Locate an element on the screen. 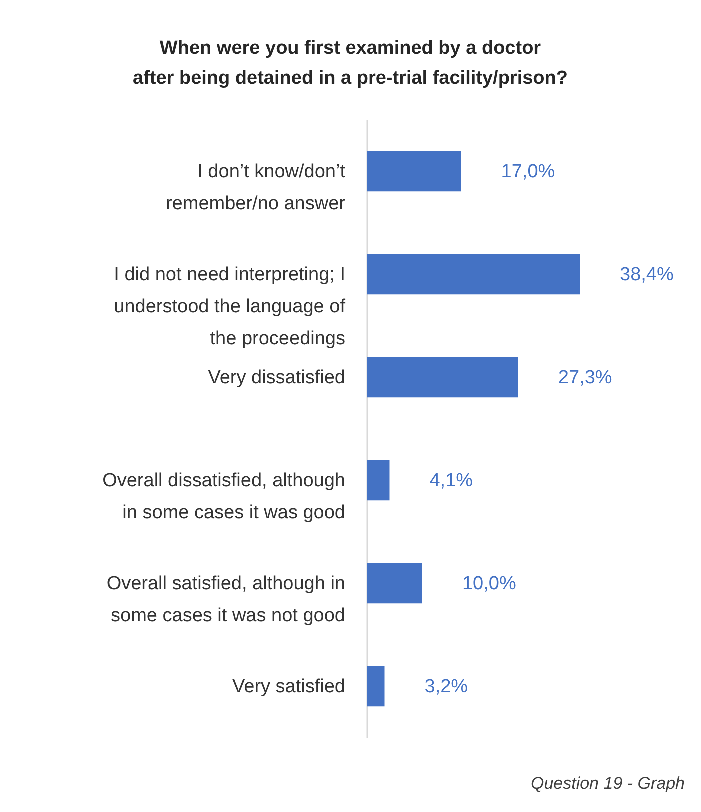  y-tick-label: Overall satisfied, although in some cases it was not good is located at coordinates (226, 600).